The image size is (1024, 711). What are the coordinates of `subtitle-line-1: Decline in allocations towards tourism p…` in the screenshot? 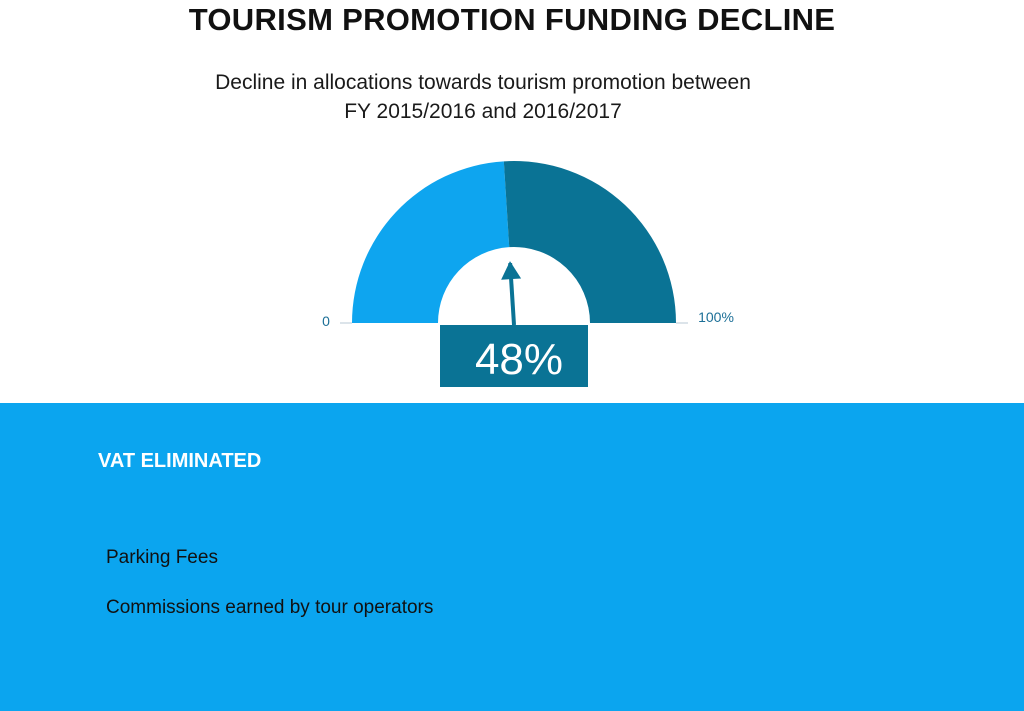 It's located at (483, 82).